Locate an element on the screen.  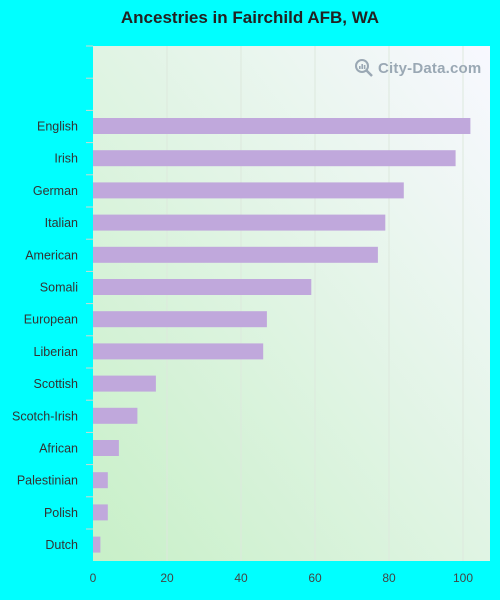
bar-irish is located at coordinates (274, 158).